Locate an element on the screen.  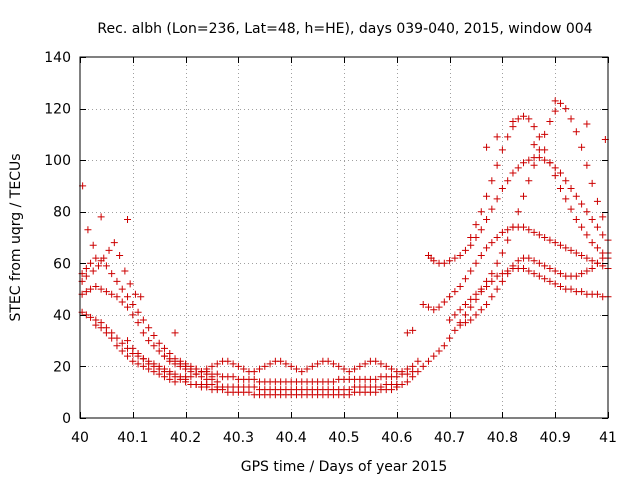
x-axis-label: GPS time / Days of year 2015 is located at coordinates (344, 467).